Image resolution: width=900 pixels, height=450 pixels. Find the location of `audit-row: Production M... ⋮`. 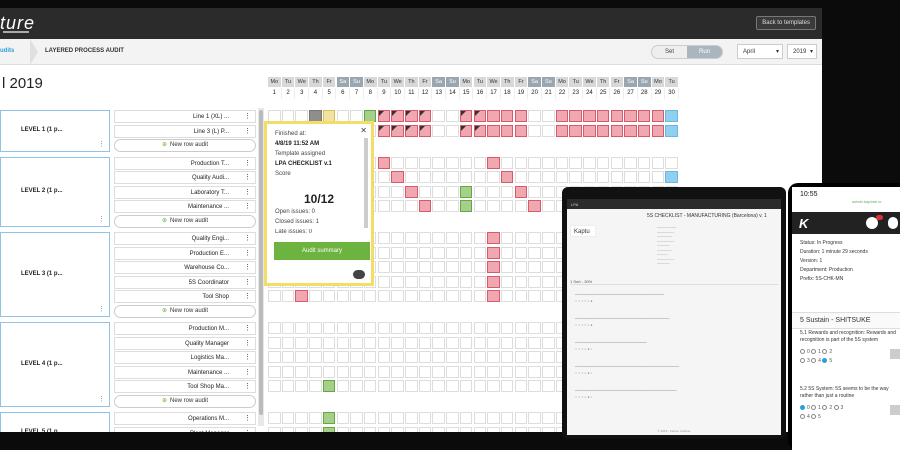

audit-row: Production M... ⋮ is located at coordinates (185, 328).